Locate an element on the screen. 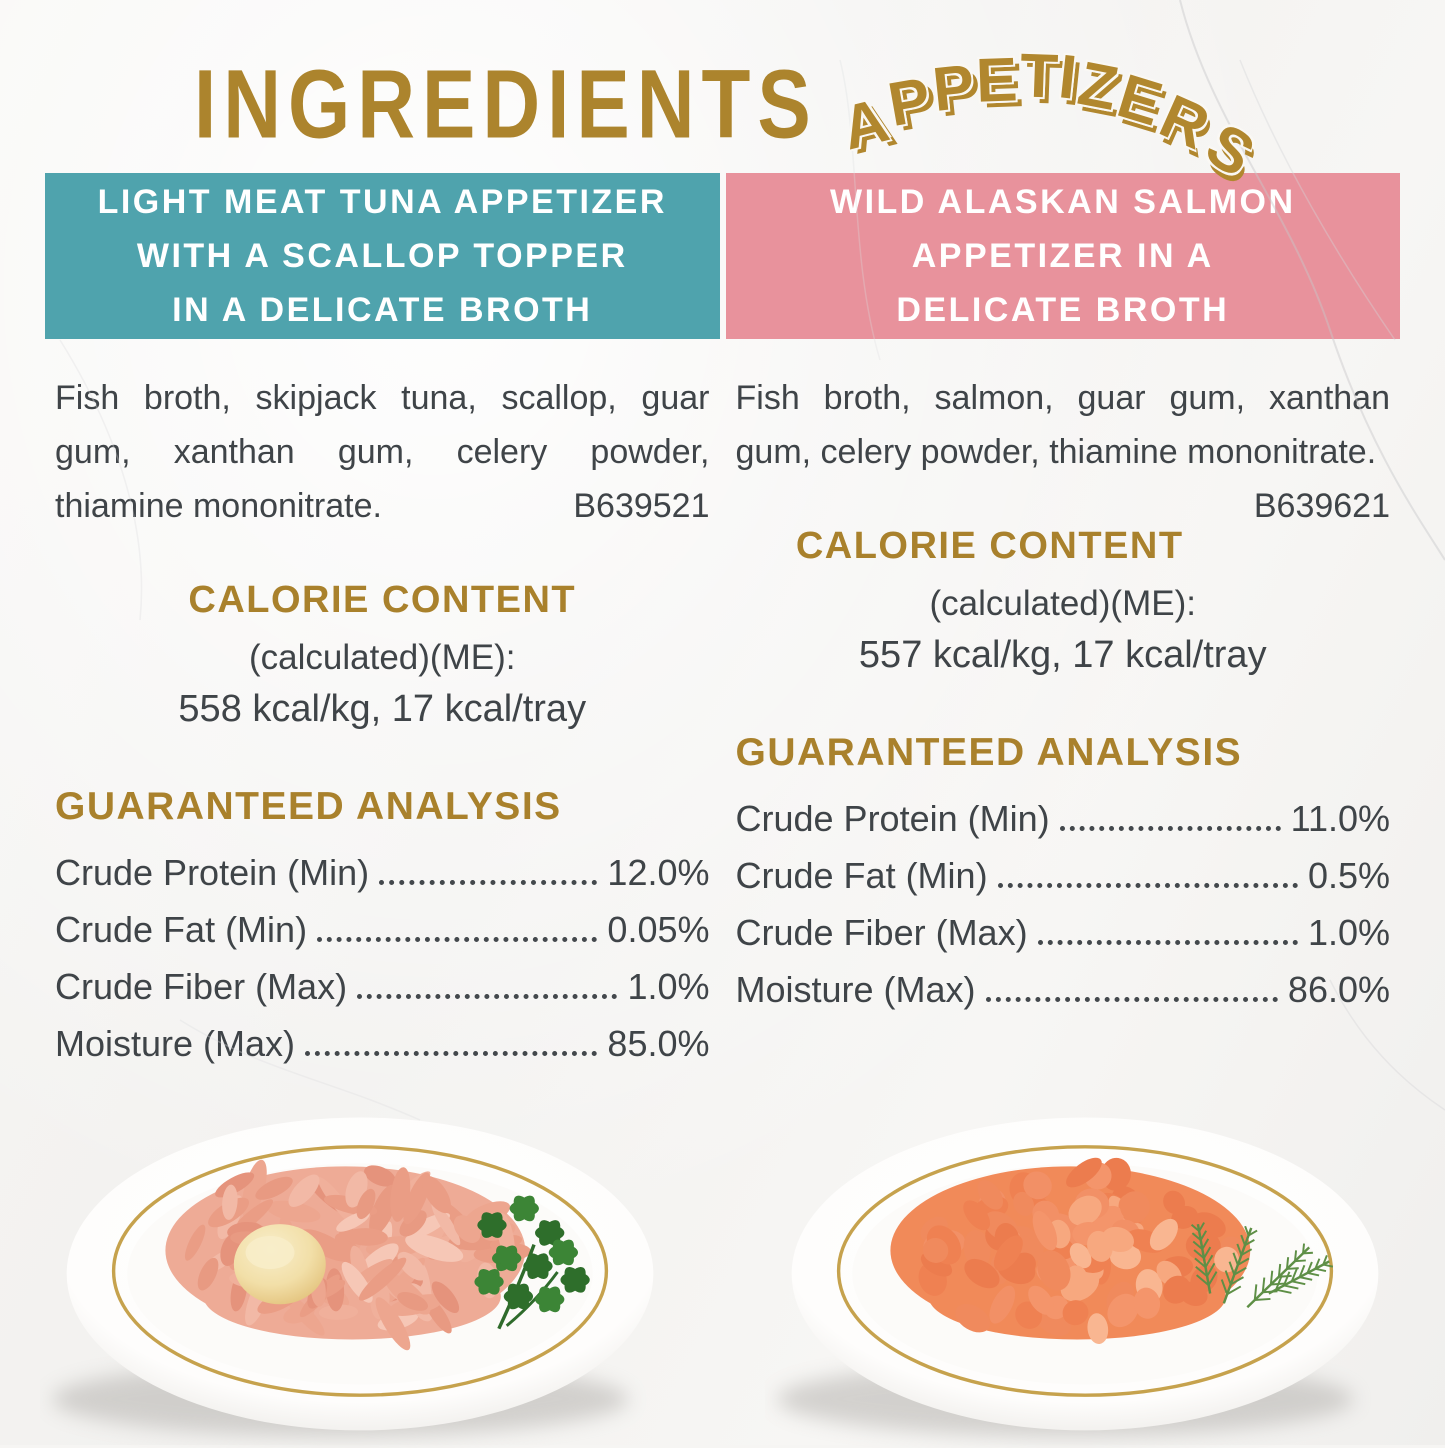  header-line: APPETIZER IN A is located at coordinates (1062, 256).